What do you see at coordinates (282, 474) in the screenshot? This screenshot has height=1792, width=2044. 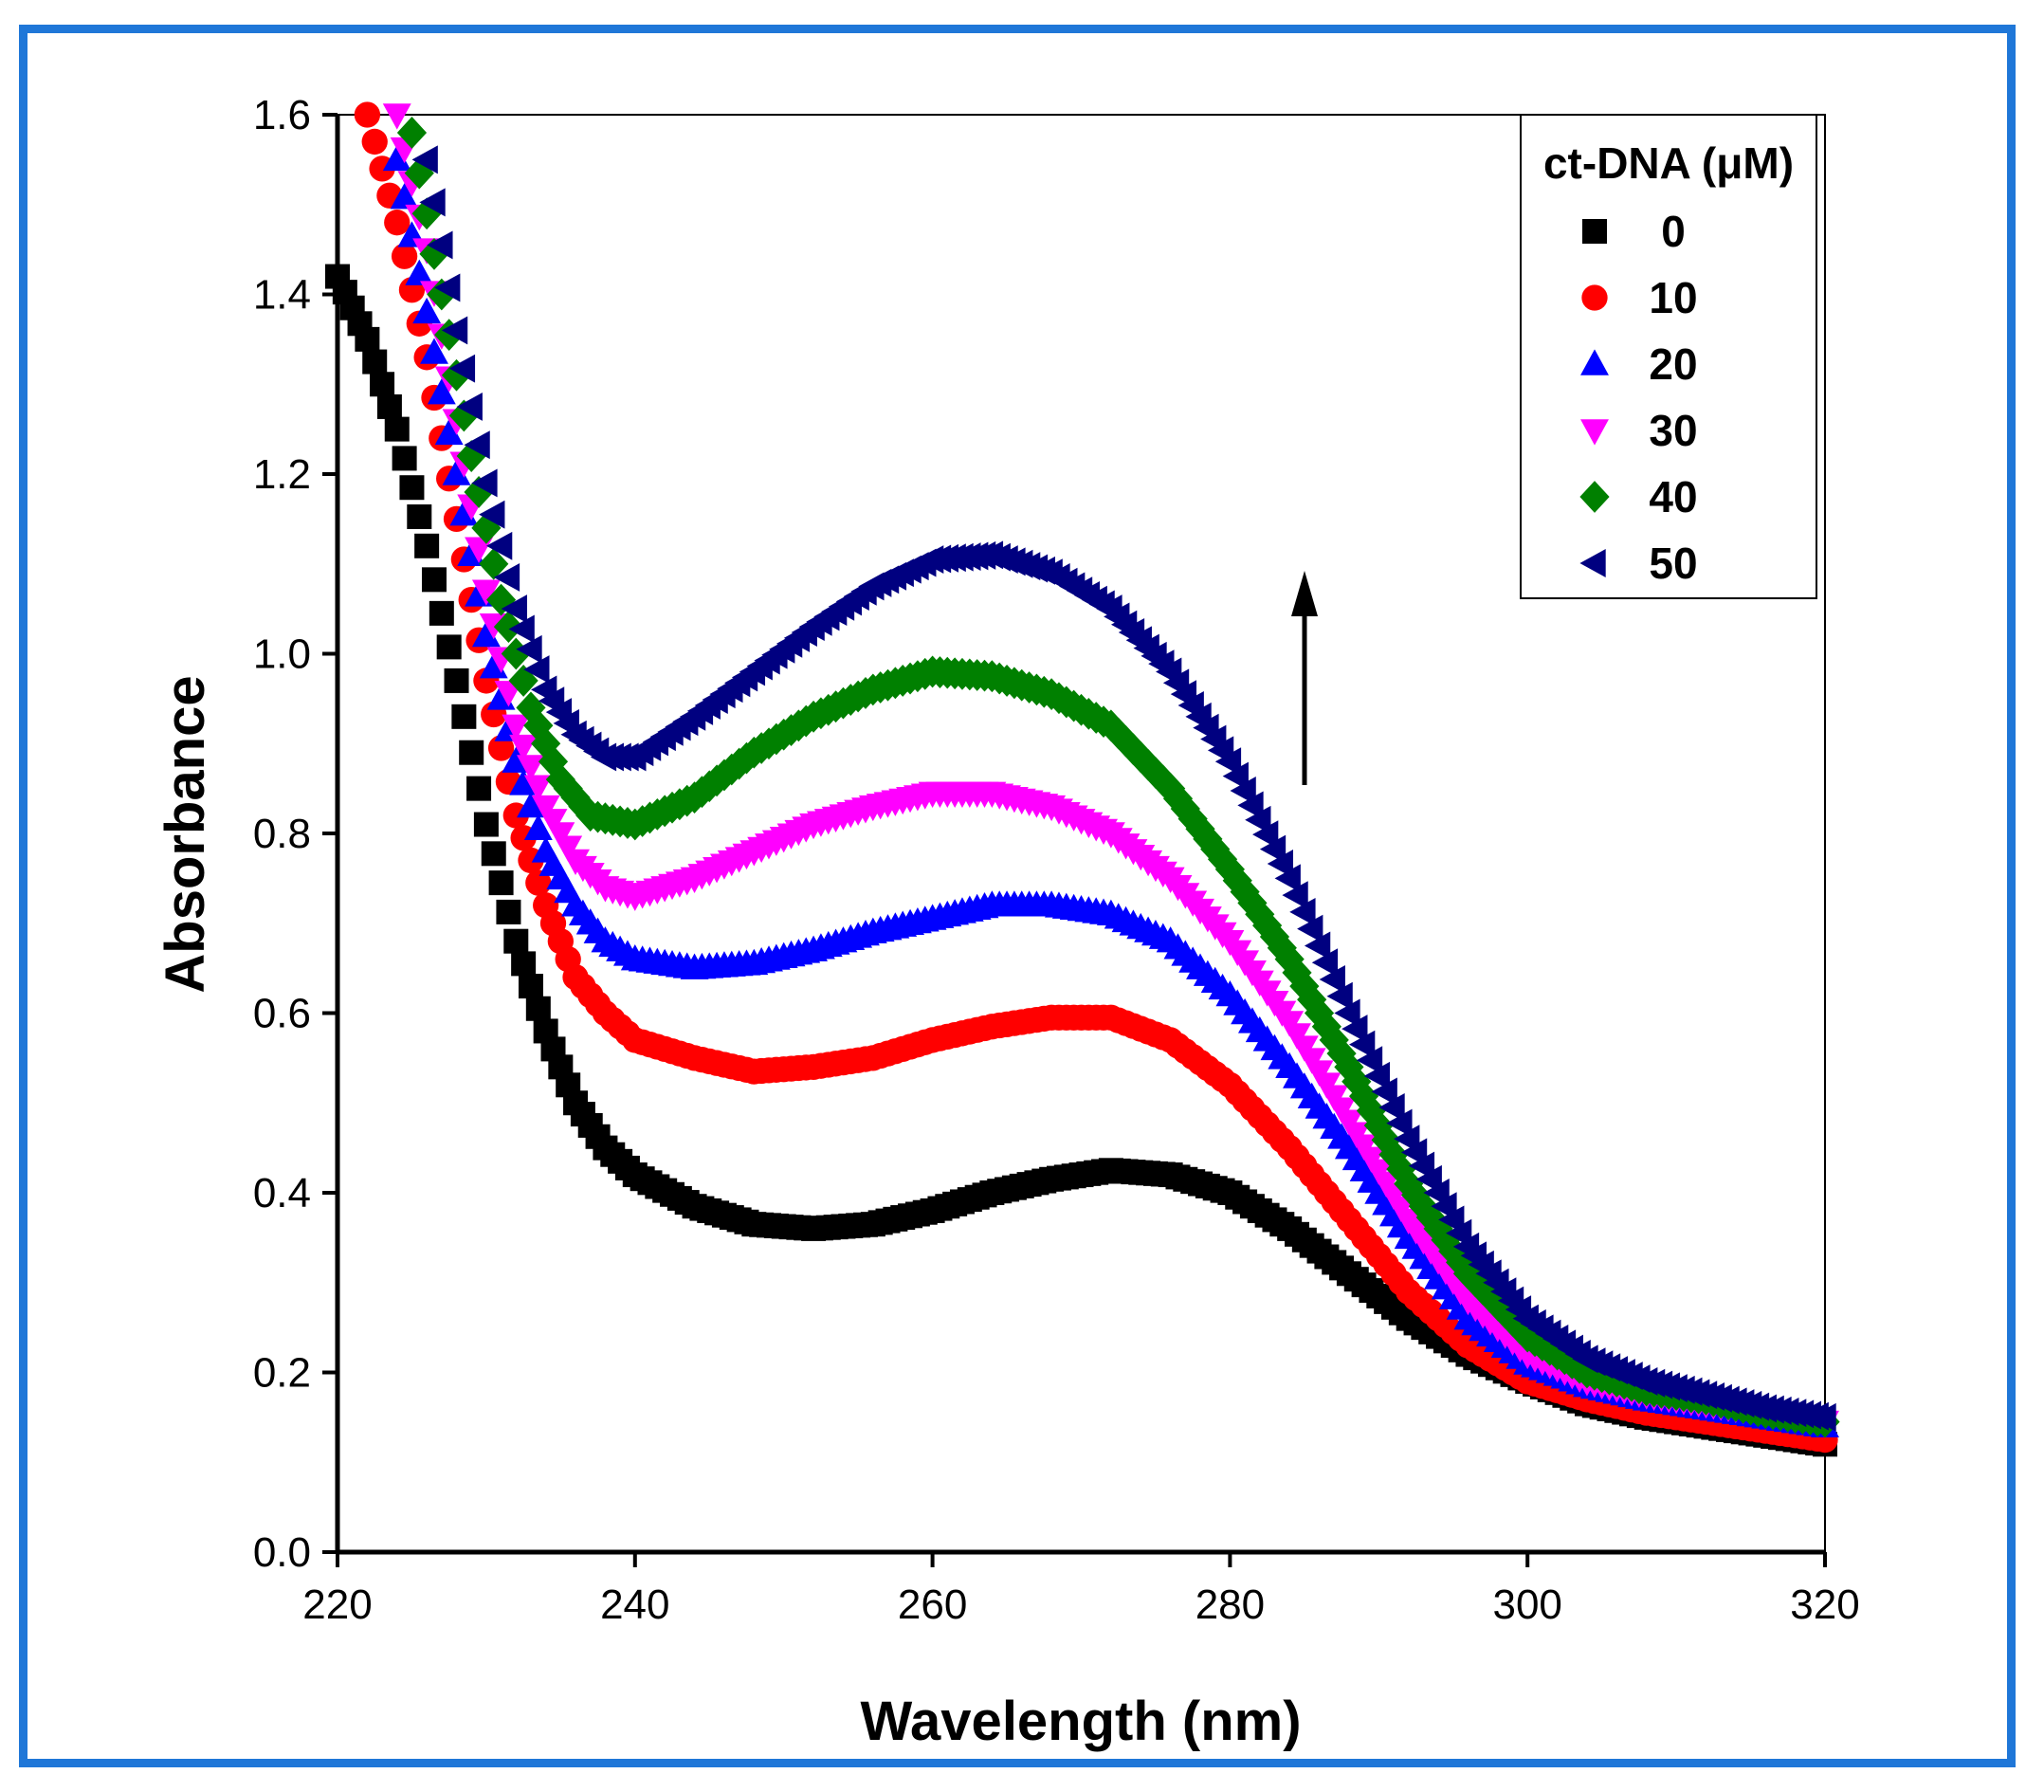 I see `y-tick-label: 1.2` at bounding box center [282, 474].